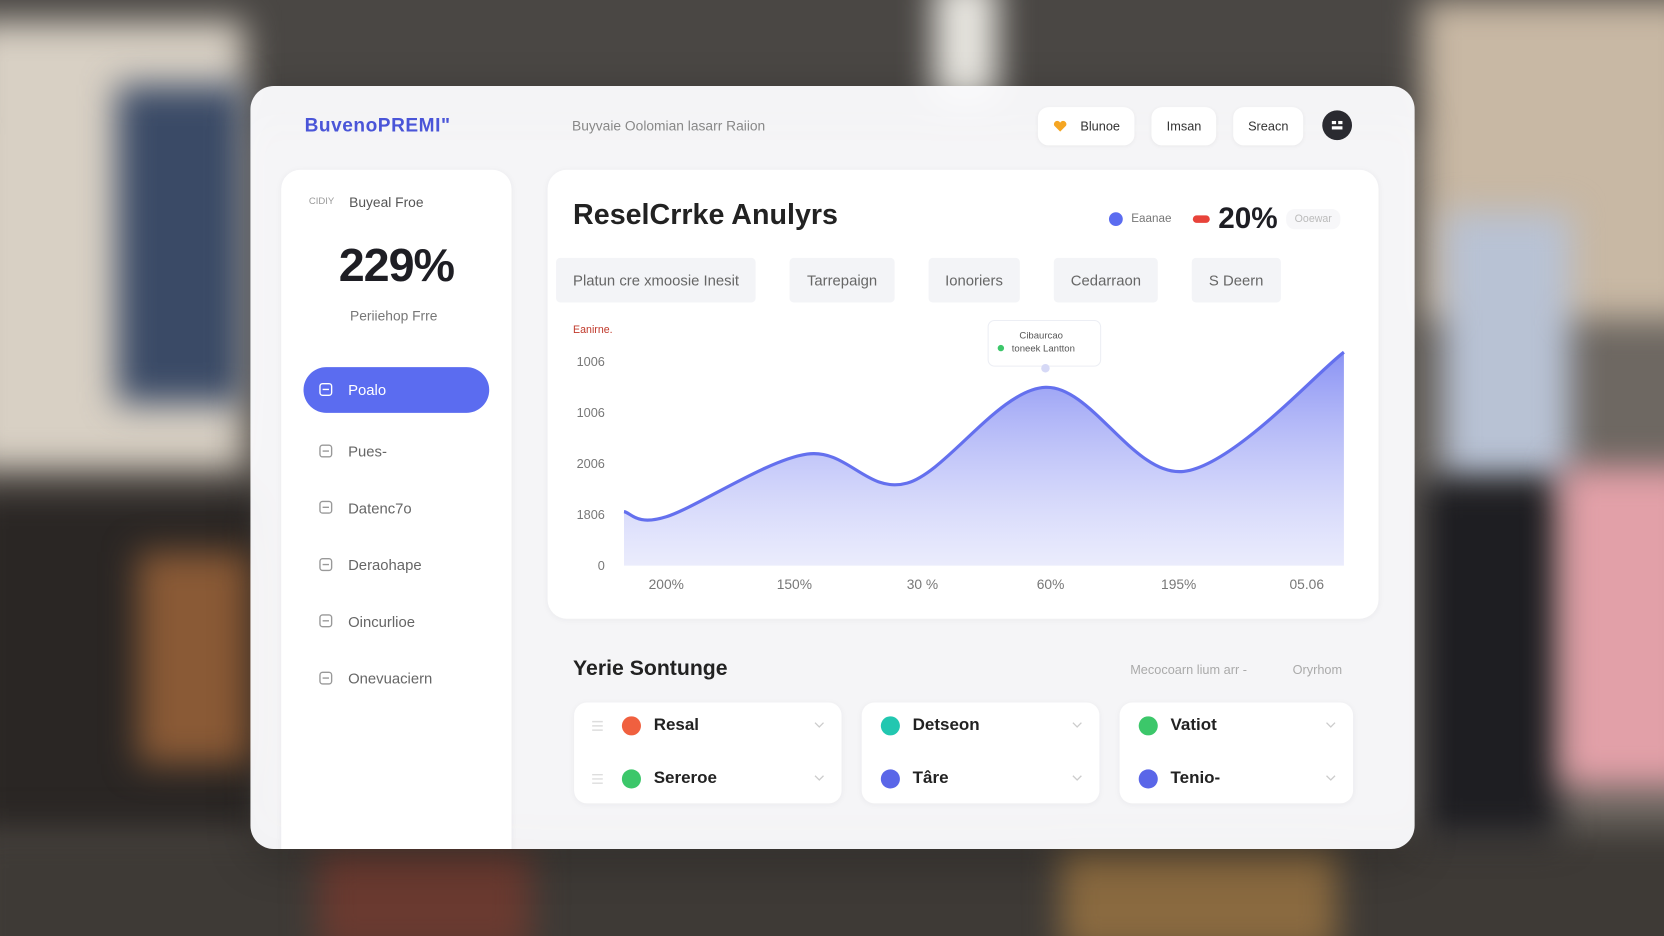  Describe the element at coordinates (685, 778) in the screenshot. I see `item-label: Sereroe` at that location.